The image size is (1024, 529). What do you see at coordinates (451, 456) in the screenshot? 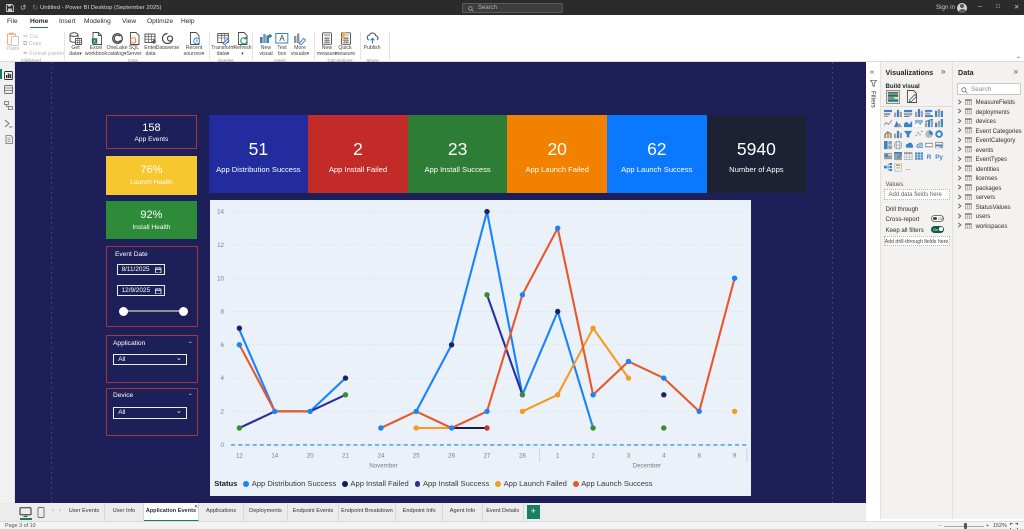
I see `svg-text: 26` at bounding box center [451, 456].